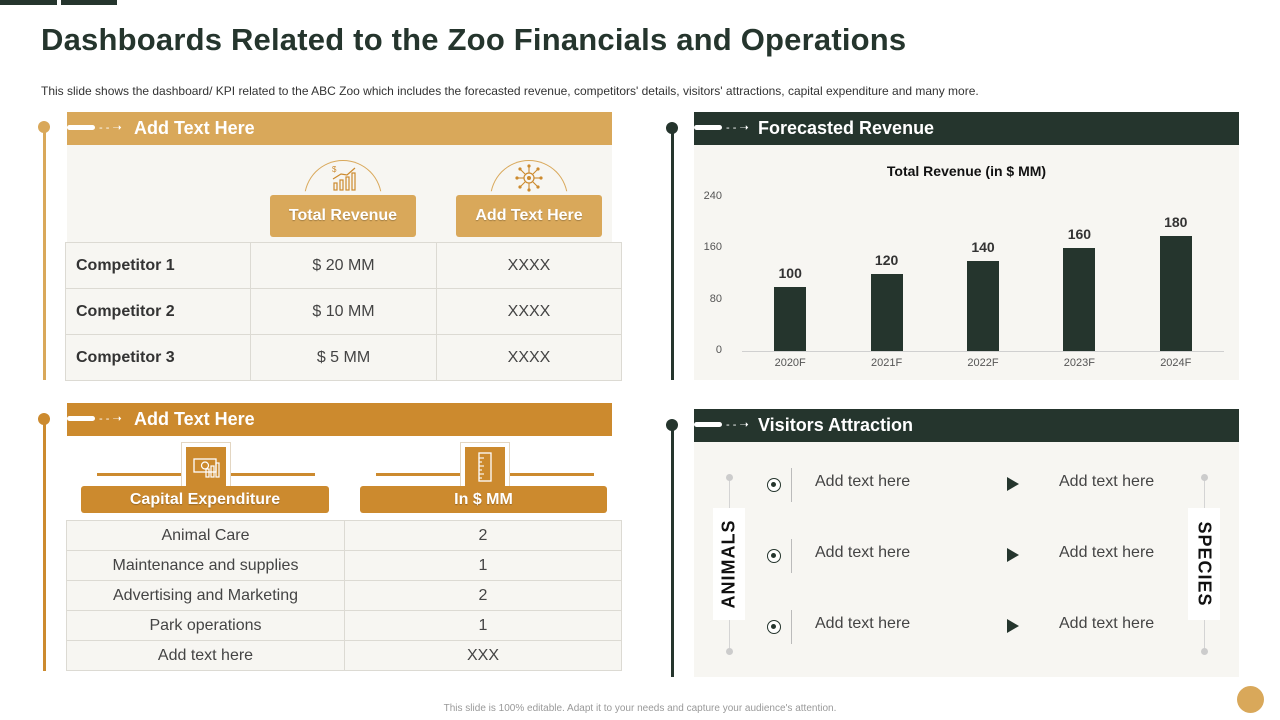  I want to click on competitor-revenue: $ 10 MM, so click(343, 311).